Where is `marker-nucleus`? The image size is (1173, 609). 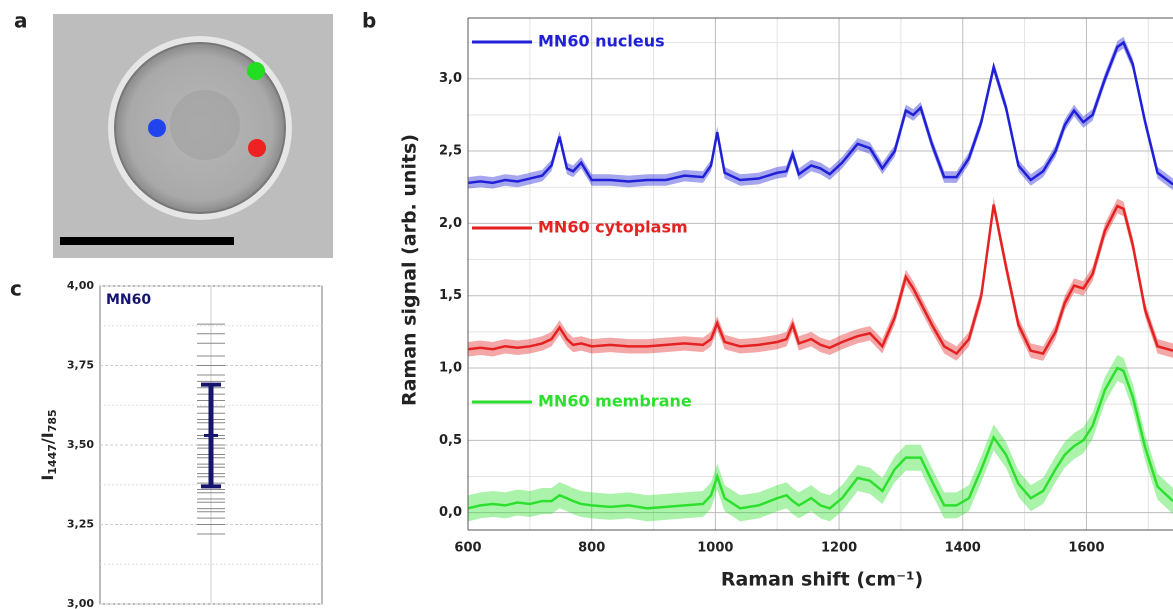
marker-nucleus is located at coordinates (157, 128).